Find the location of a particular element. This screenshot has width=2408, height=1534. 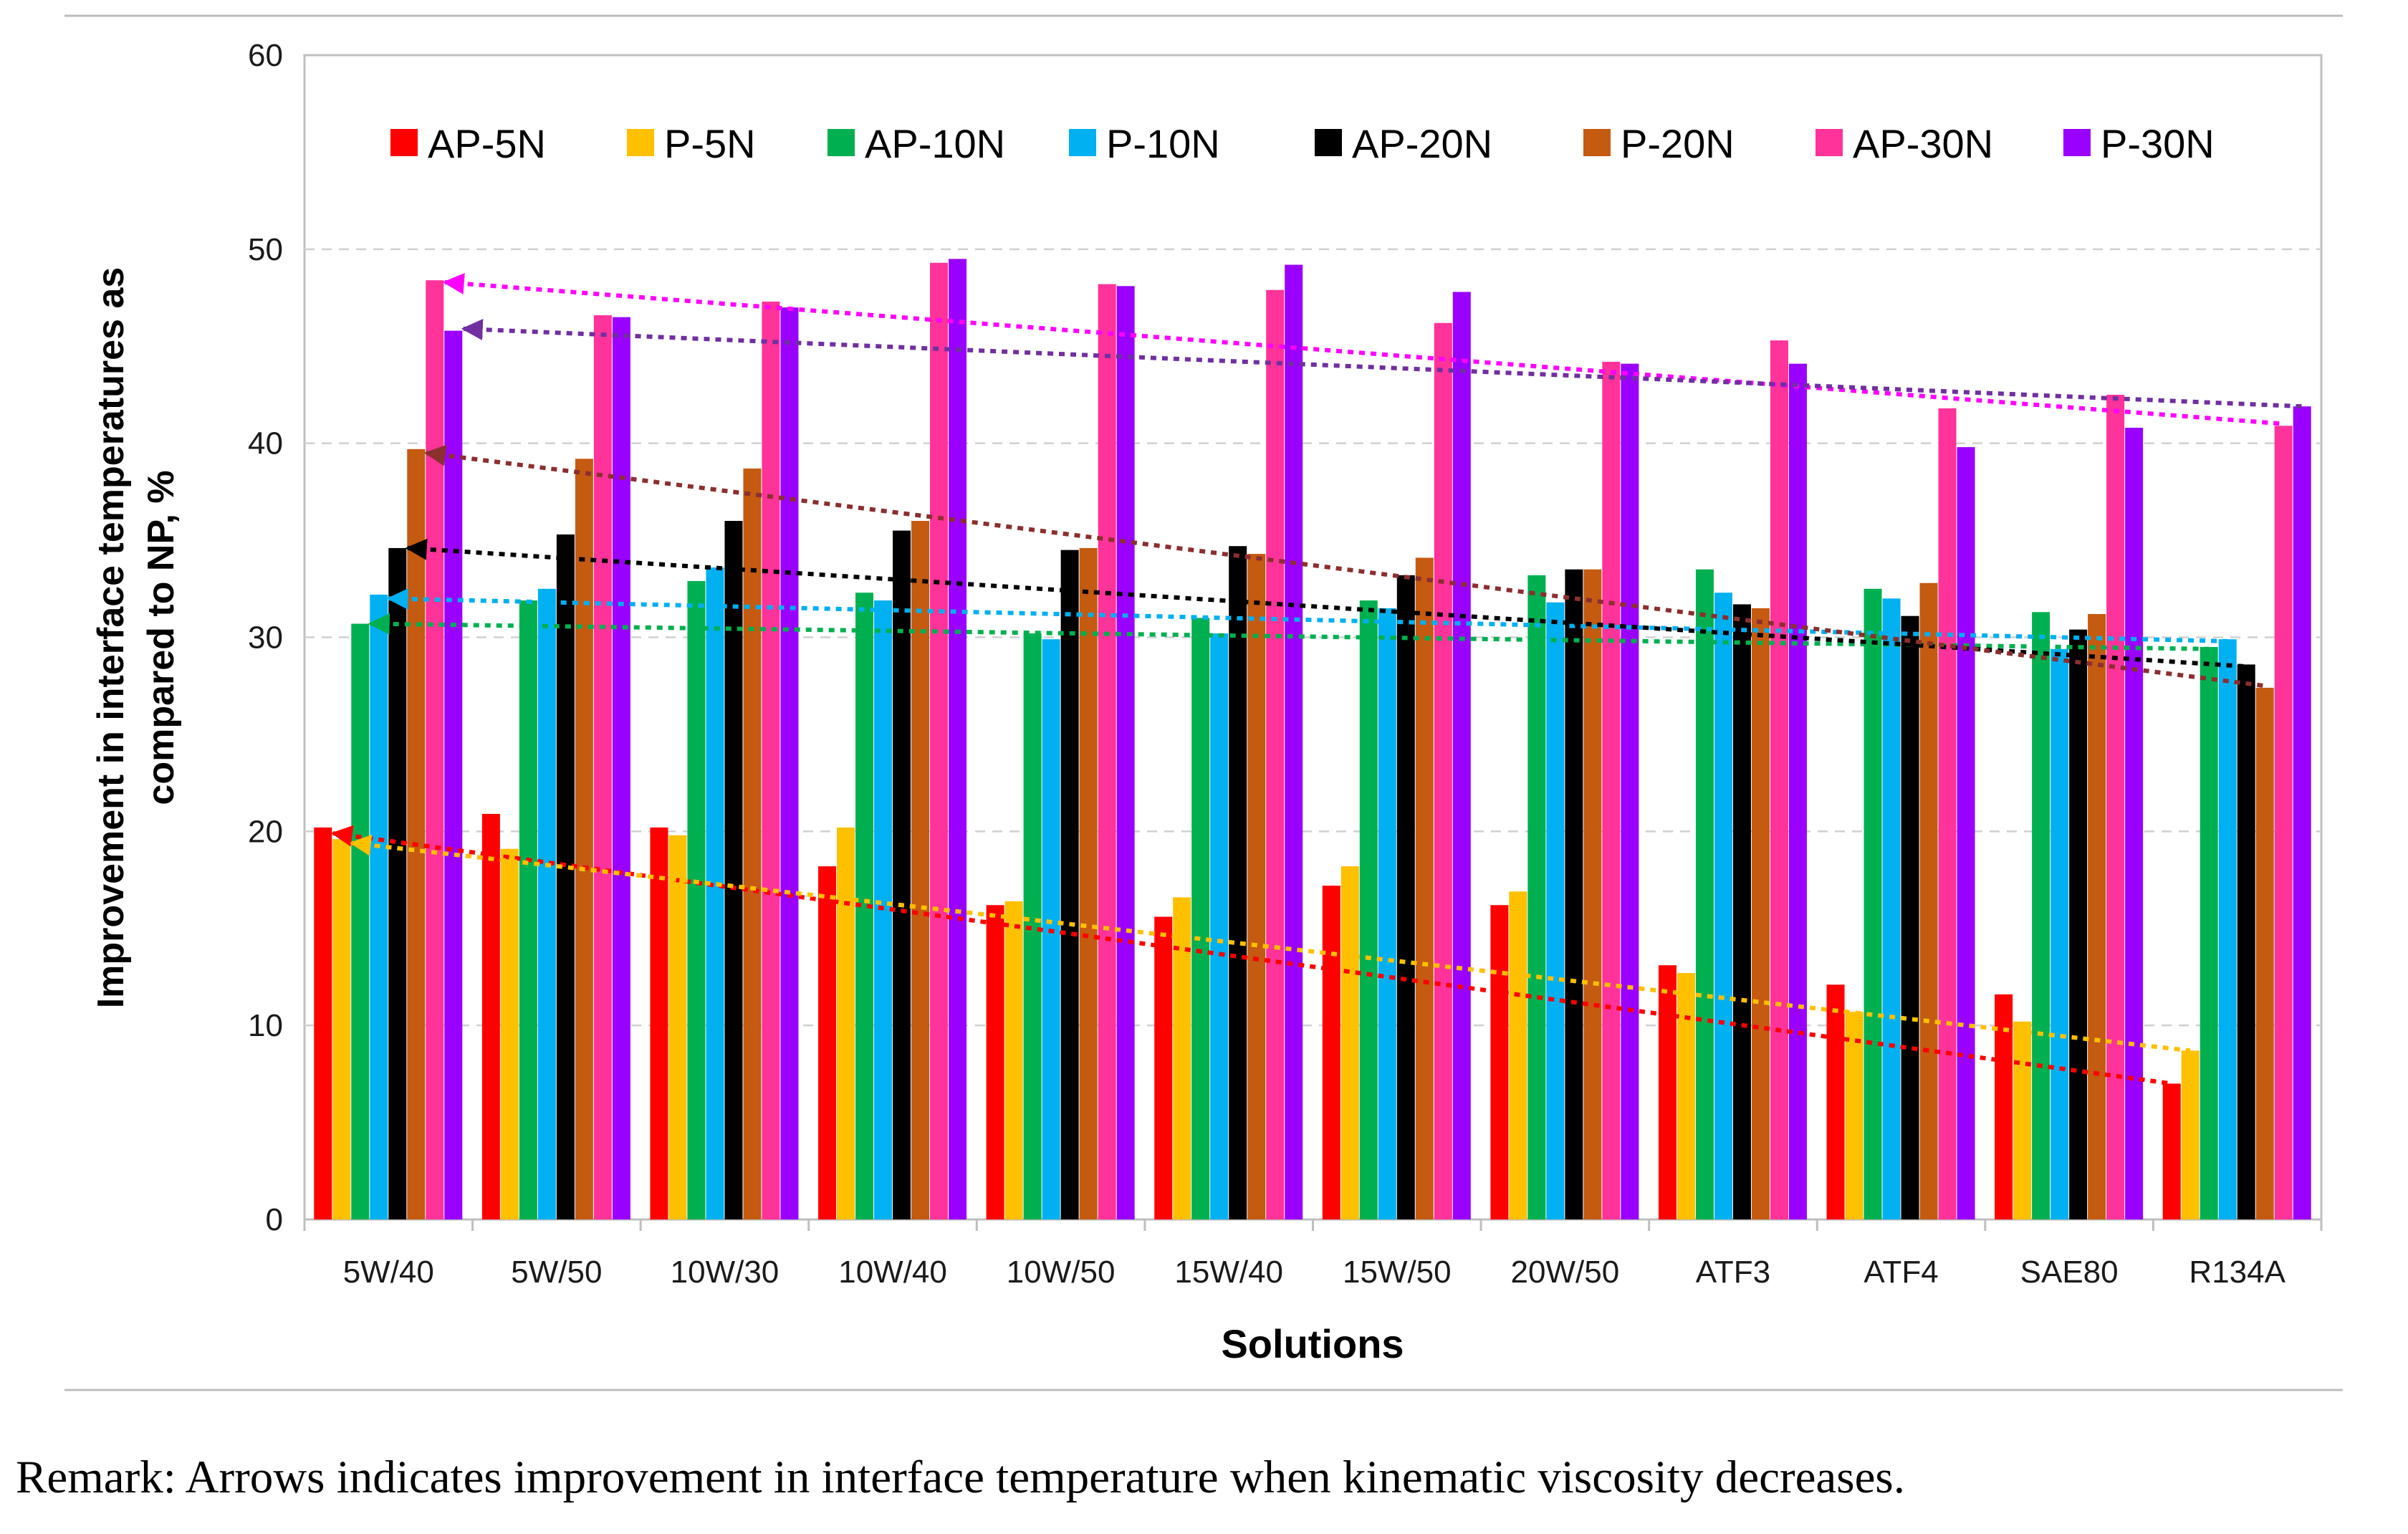

y-tick-label: 10 is located at coordinates (265, 1025).